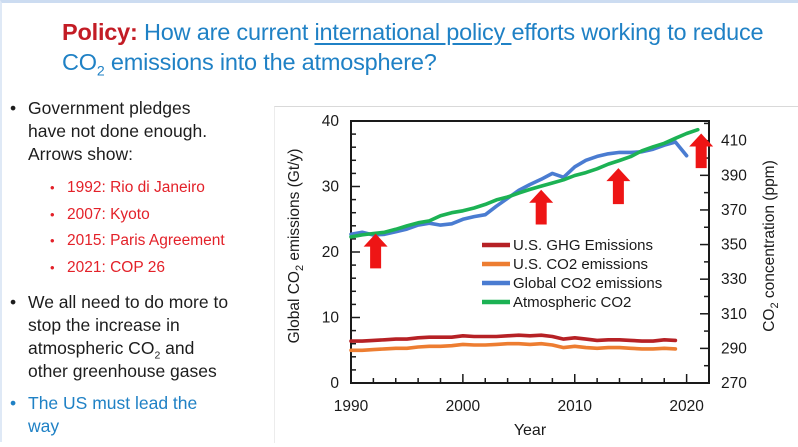 The image size is (798, 447). I want to click on sub-bullet-kyoto-2007-text: 2007: Kyoto, so click(108, 214).